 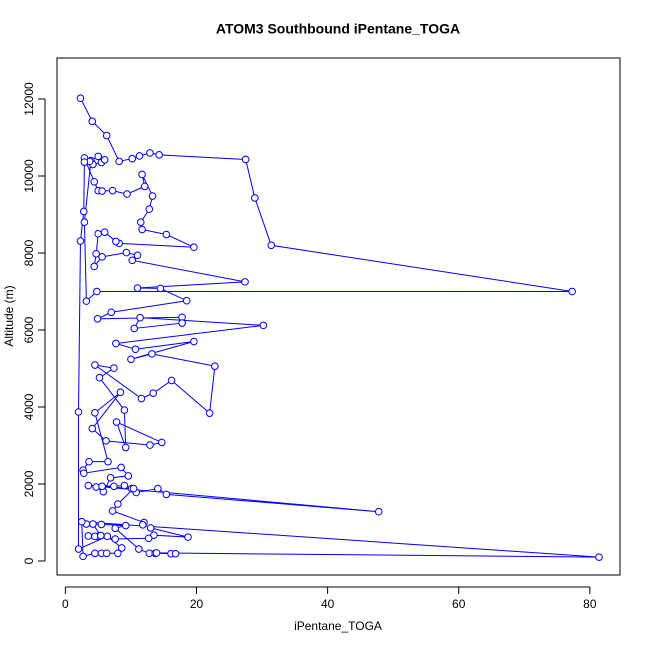 I want to click on y-tick-label: 6000, so click(x=29, y=329).